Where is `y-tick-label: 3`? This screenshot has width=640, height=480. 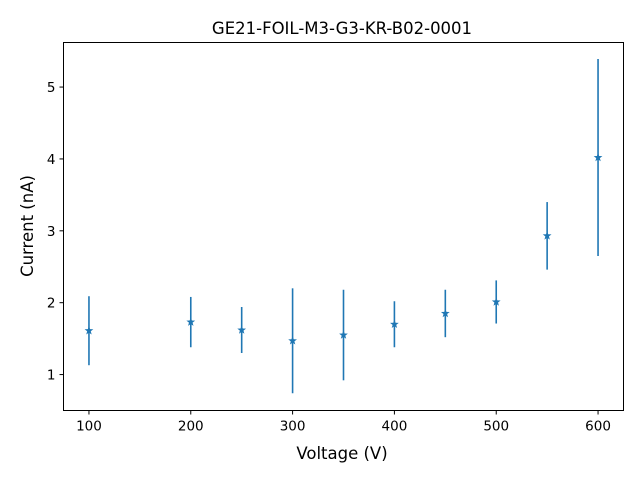
y-tick-label: 3 is located at coordinates (51, 232).